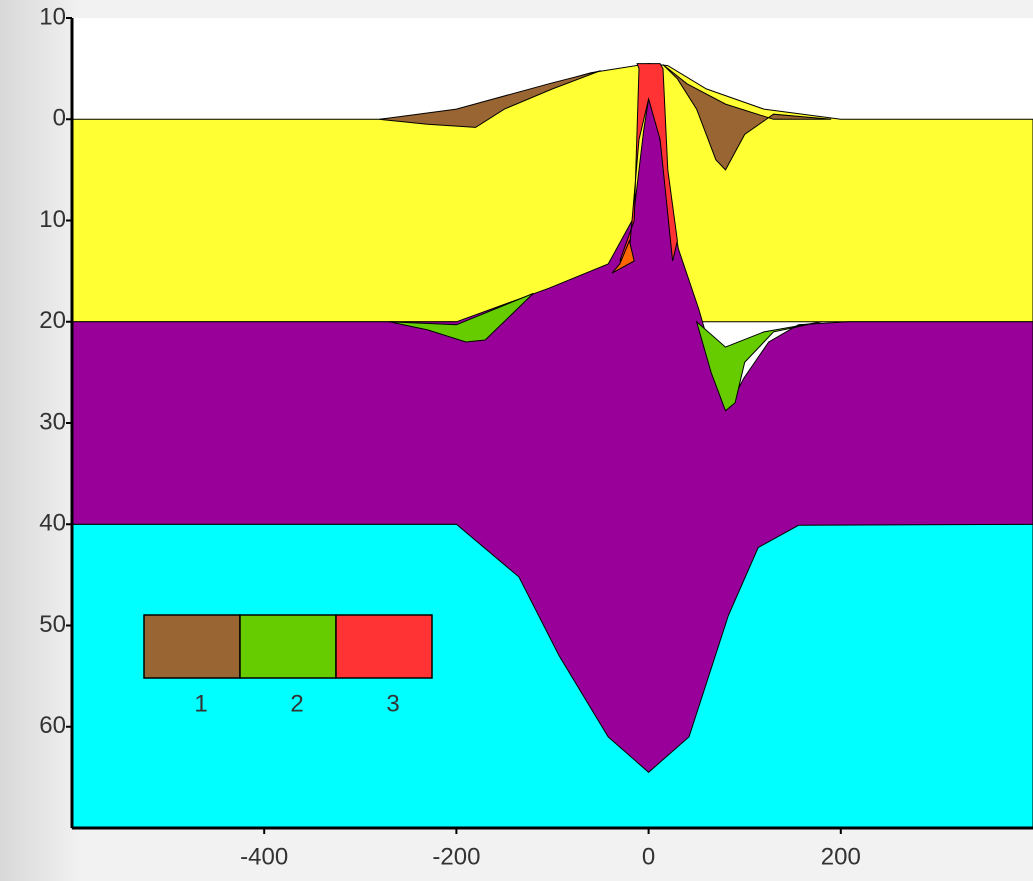  I want to click on x-tick-label: -400, so click(264, 856).